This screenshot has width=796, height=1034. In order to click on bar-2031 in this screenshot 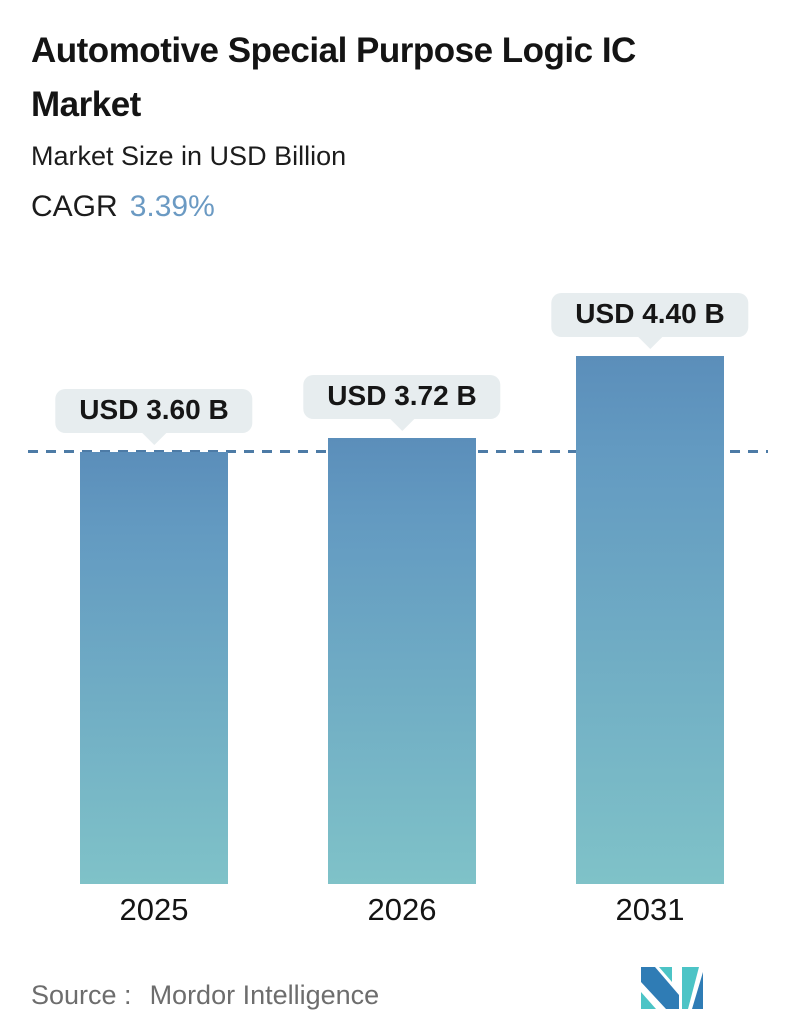, I will do `click(650, 620)`.